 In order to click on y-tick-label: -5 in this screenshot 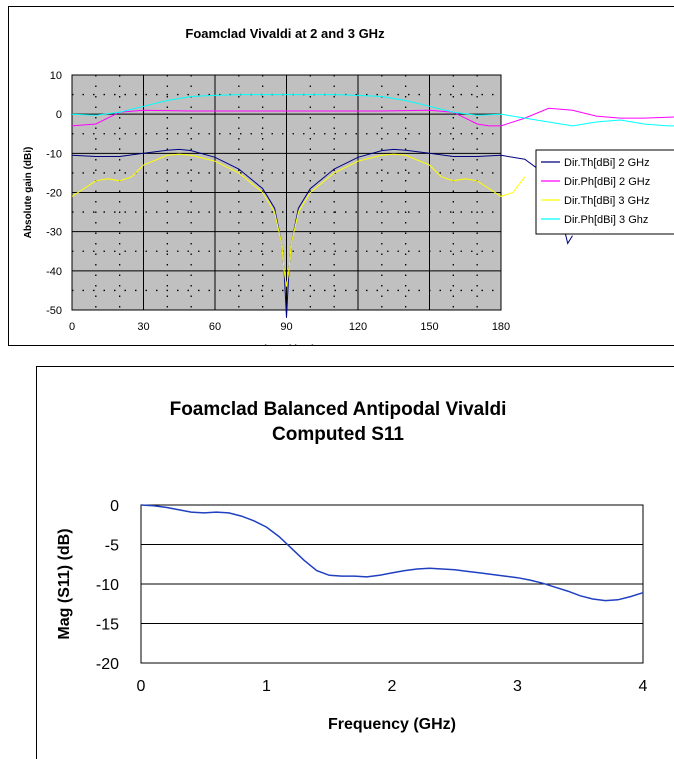, I will do `click(112, 546)`.